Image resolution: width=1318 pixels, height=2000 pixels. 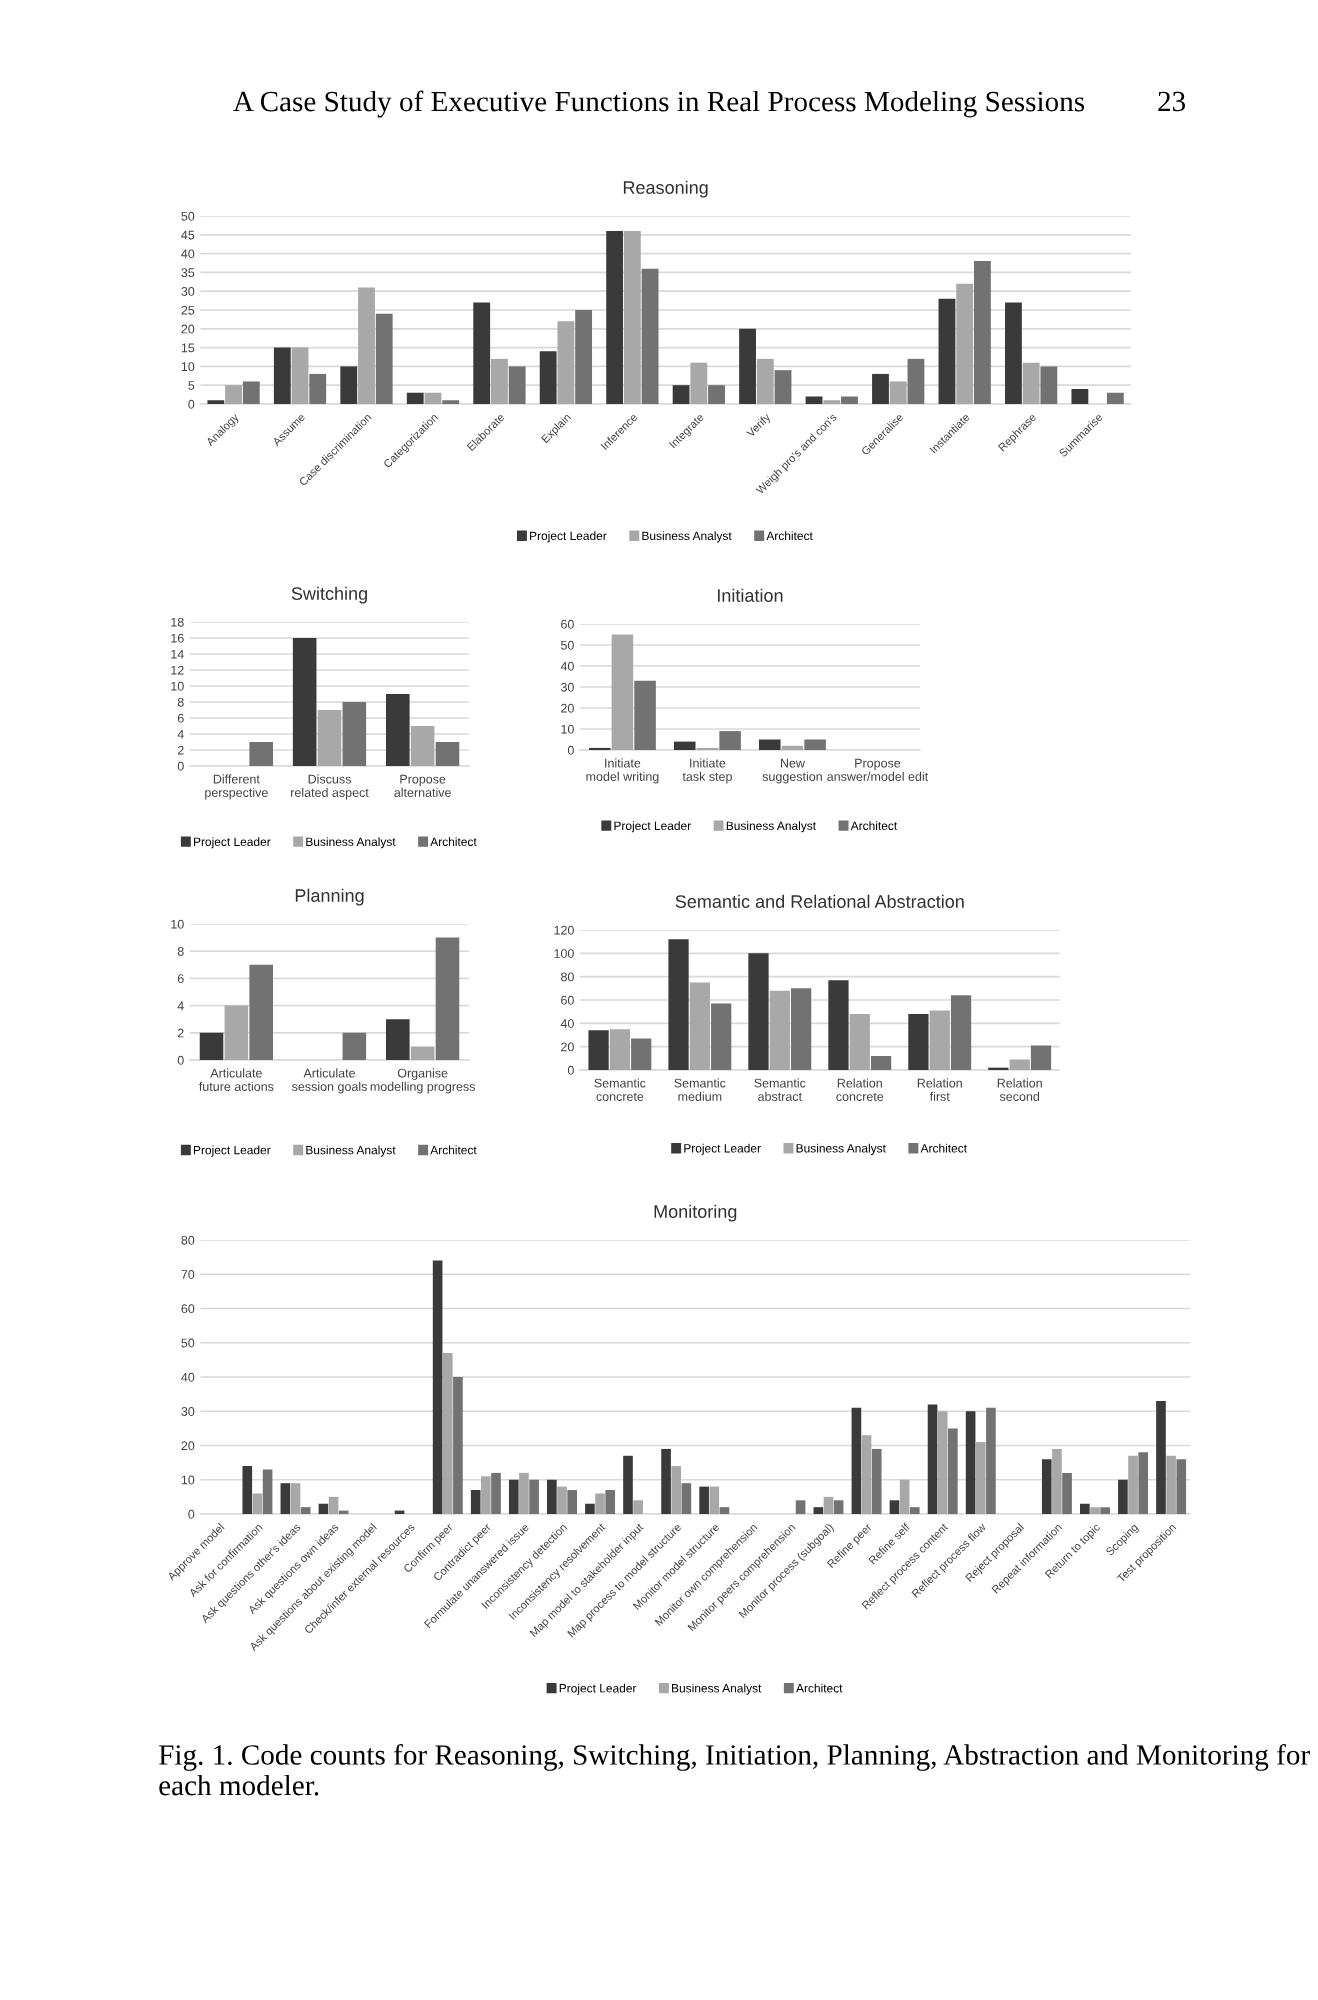 What do you see at coordinates (750, 595) in the screenshot?
I see `chart-title: Initiation` at bounding box center [750, 595].